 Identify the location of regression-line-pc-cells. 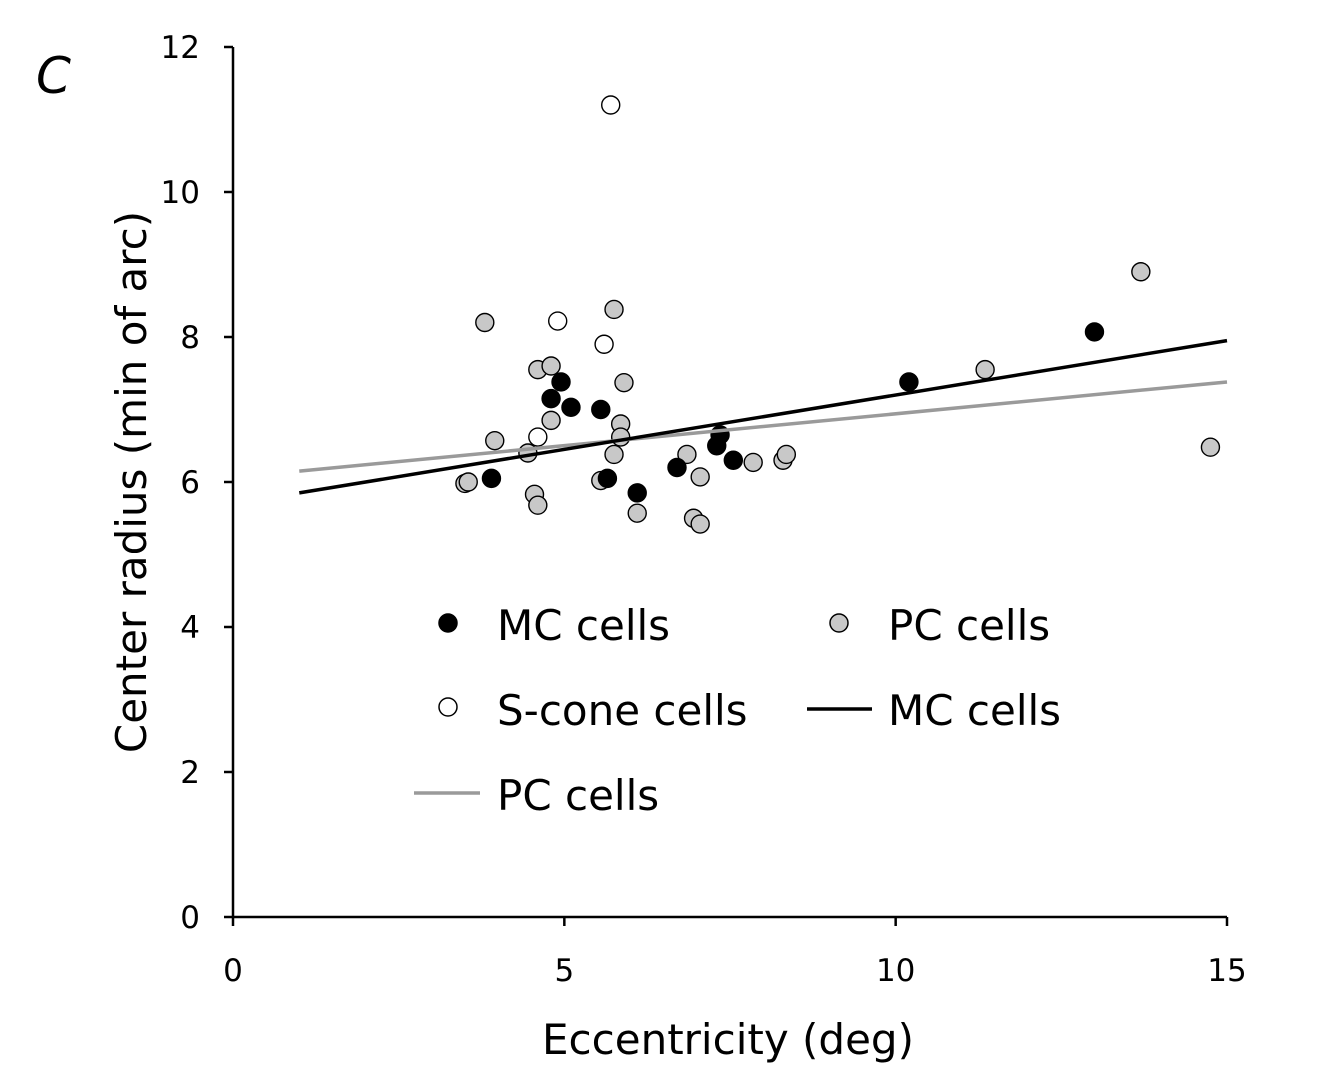
(763, 426).